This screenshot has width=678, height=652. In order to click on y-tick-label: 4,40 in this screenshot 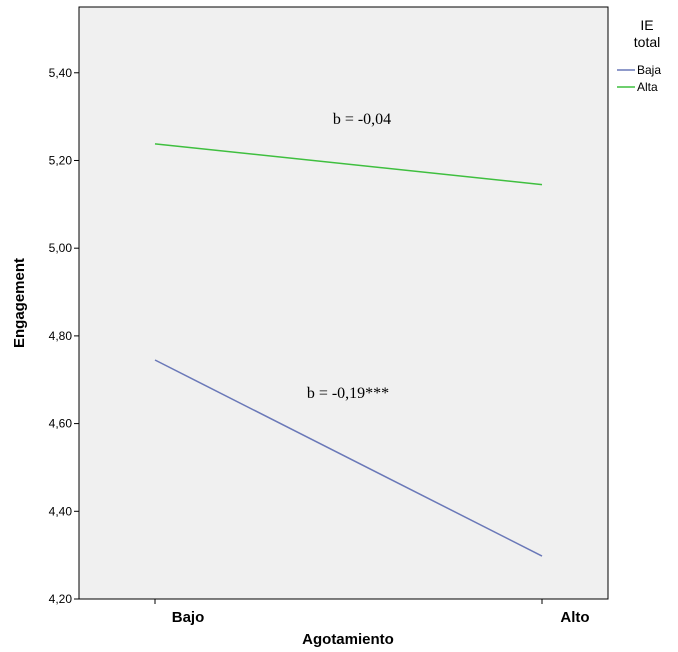, I will do `click(61, 511)`.